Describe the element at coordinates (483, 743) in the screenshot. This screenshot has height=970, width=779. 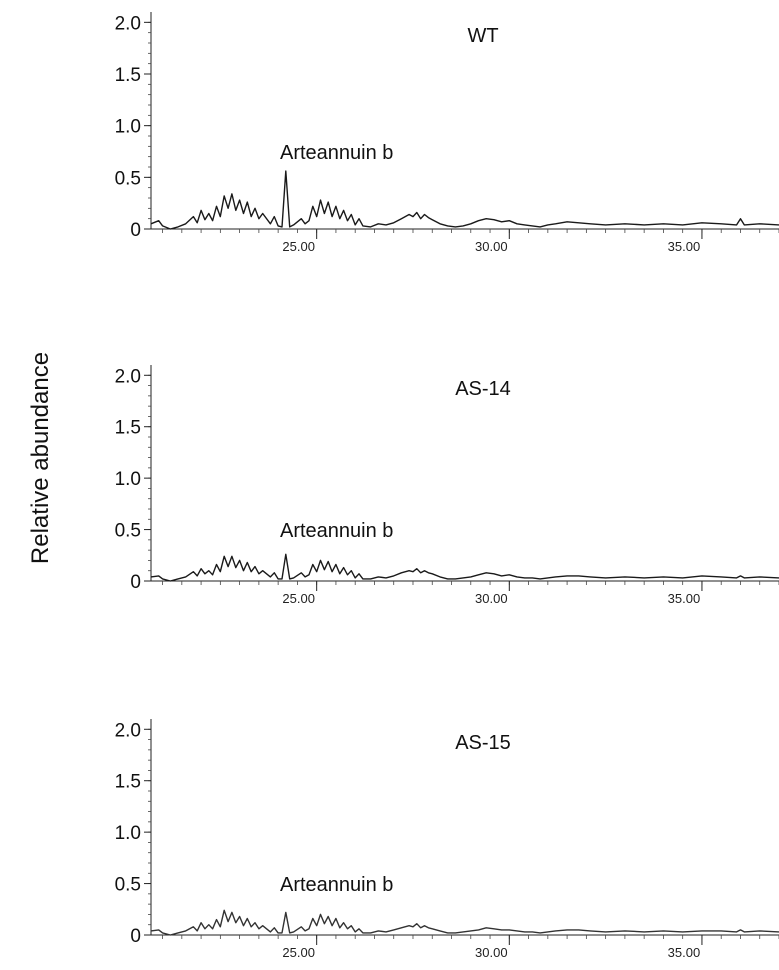
I see `panel-title: AS-15` at that location.